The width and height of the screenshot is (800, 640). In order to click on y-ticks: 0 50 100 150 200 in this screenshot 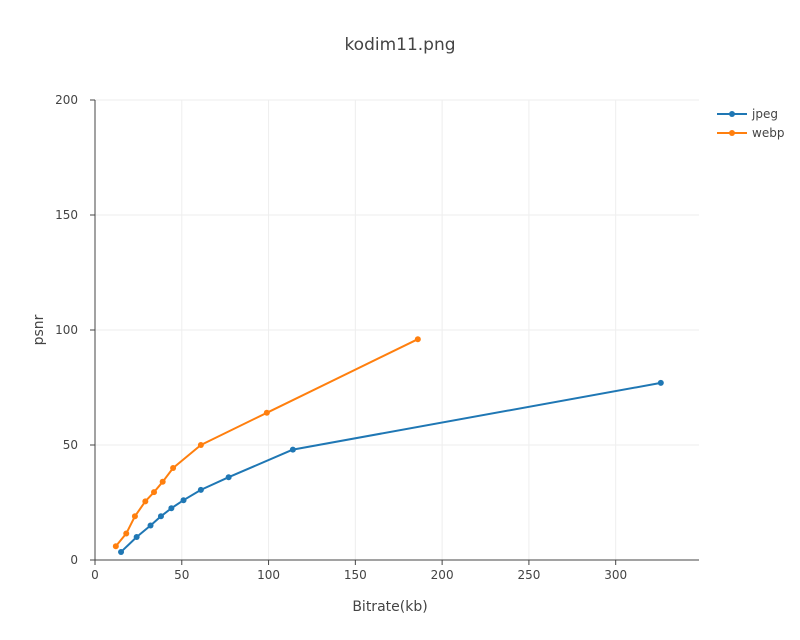, I will do `click(75, 330)`.